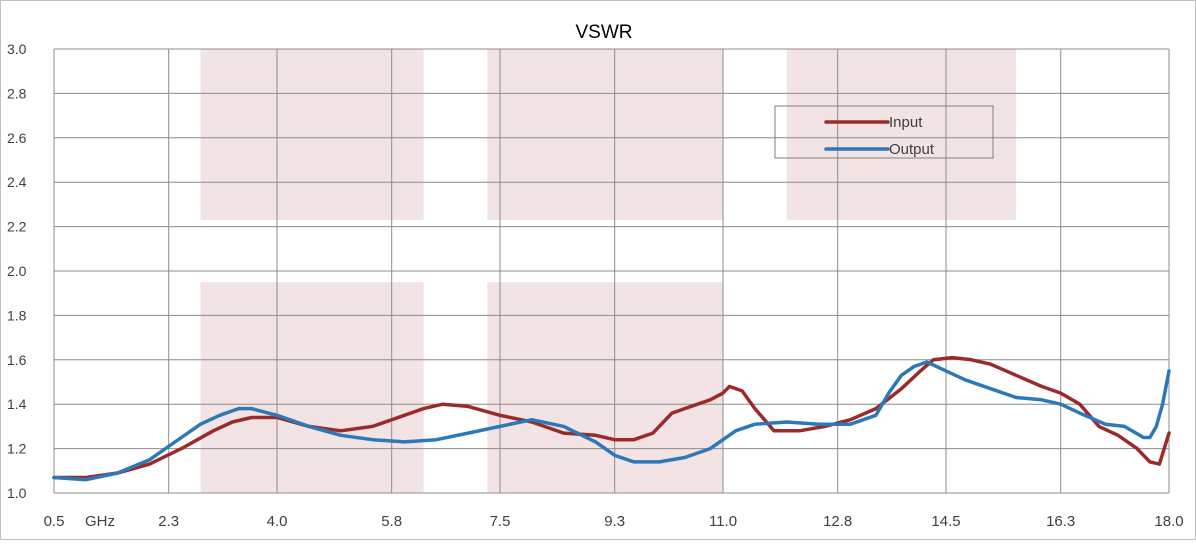 The image size is (1196, 545). Describe the element at coordinates (500, 521) in the screenshot. I see `x-tick-label: 7.5` at that location.